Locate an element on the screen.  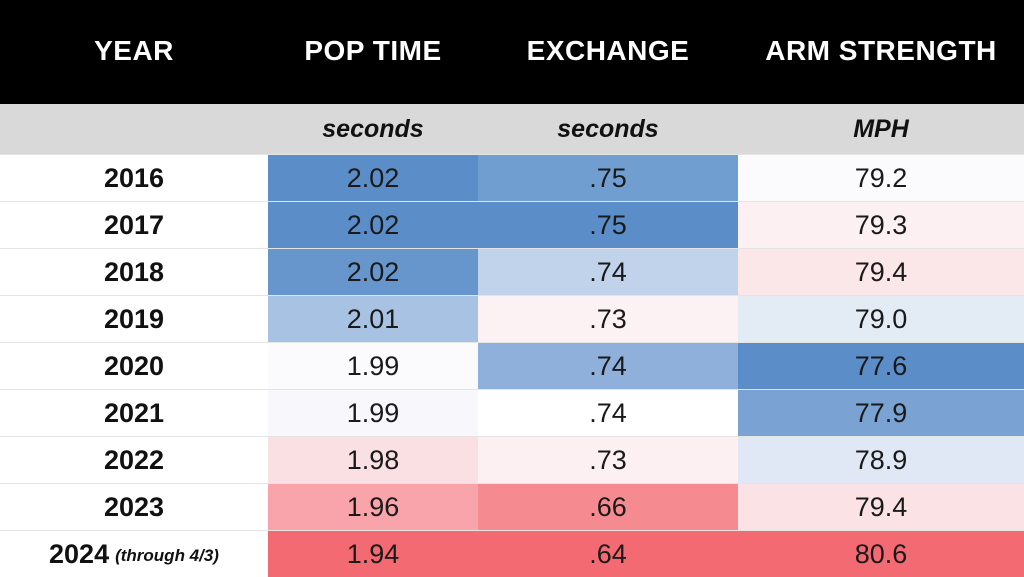
table-row: 2017 2.02.75 79.3 is located at coordinates (512, 224).